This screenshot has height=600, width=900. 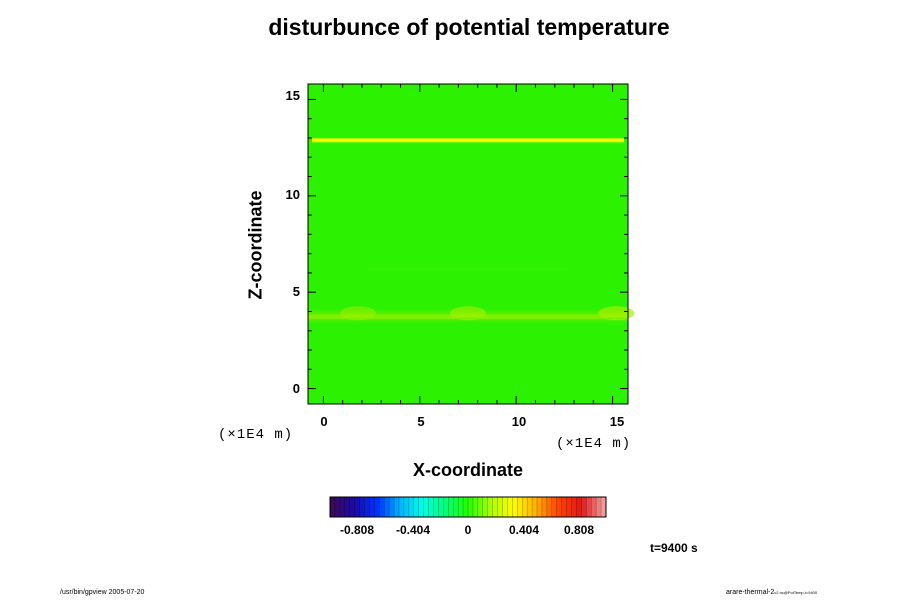 I want to click on colorbar-frame, so click(x=468, y=507).